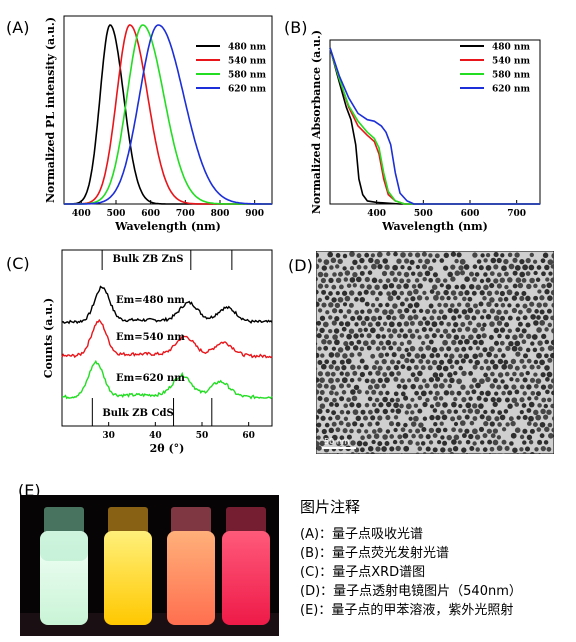 The image size is (576, 642). I want to click on vials-photo, so click(149, 565).